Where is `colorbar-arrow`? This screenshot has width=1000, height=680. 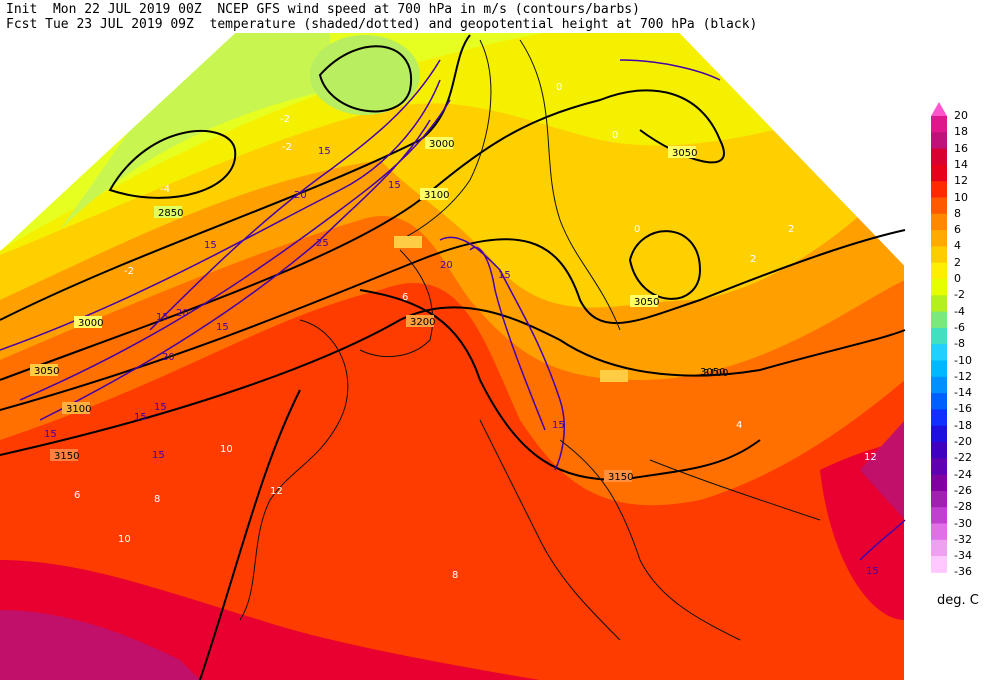
colorbar-arrow is located at coordinates (939, 109).